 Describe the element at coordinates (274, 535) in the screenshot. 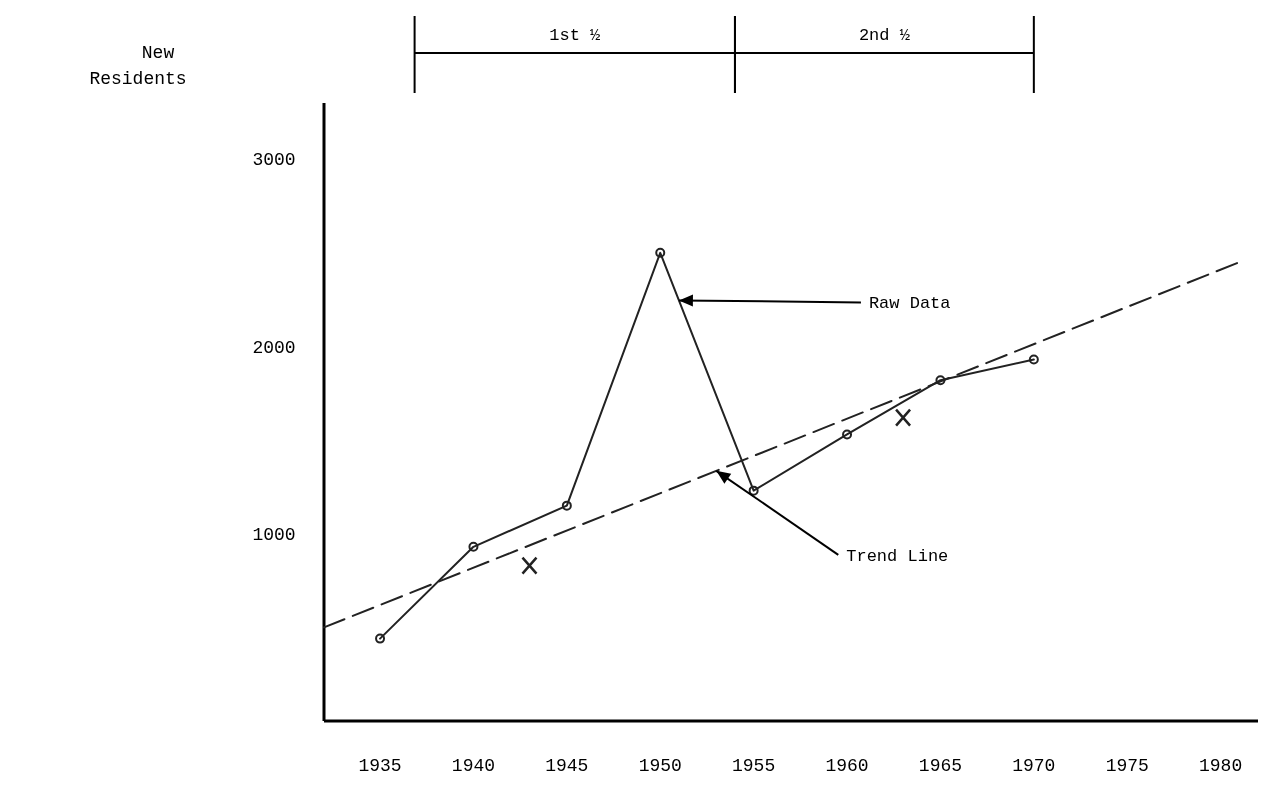

I see `y-tick-label: 1000` at that location.